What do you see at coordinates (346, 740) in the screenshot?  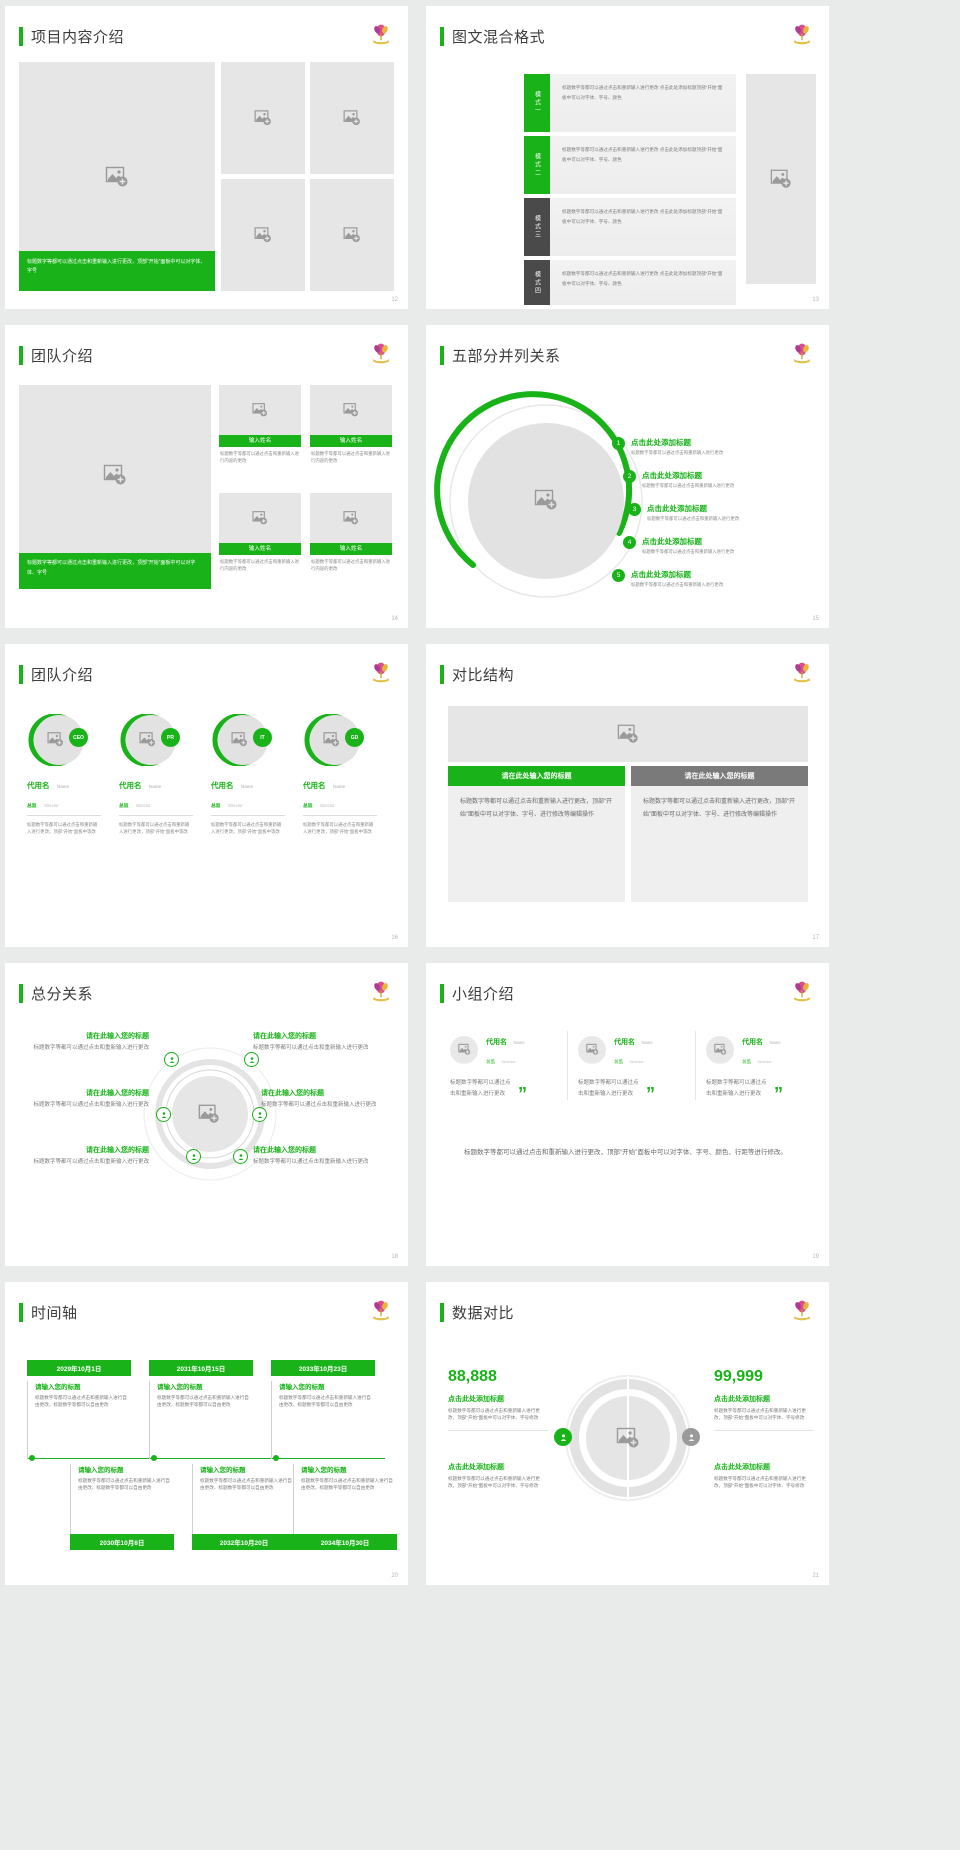 I see `avatar: GD` at bounding box center [346, 740].